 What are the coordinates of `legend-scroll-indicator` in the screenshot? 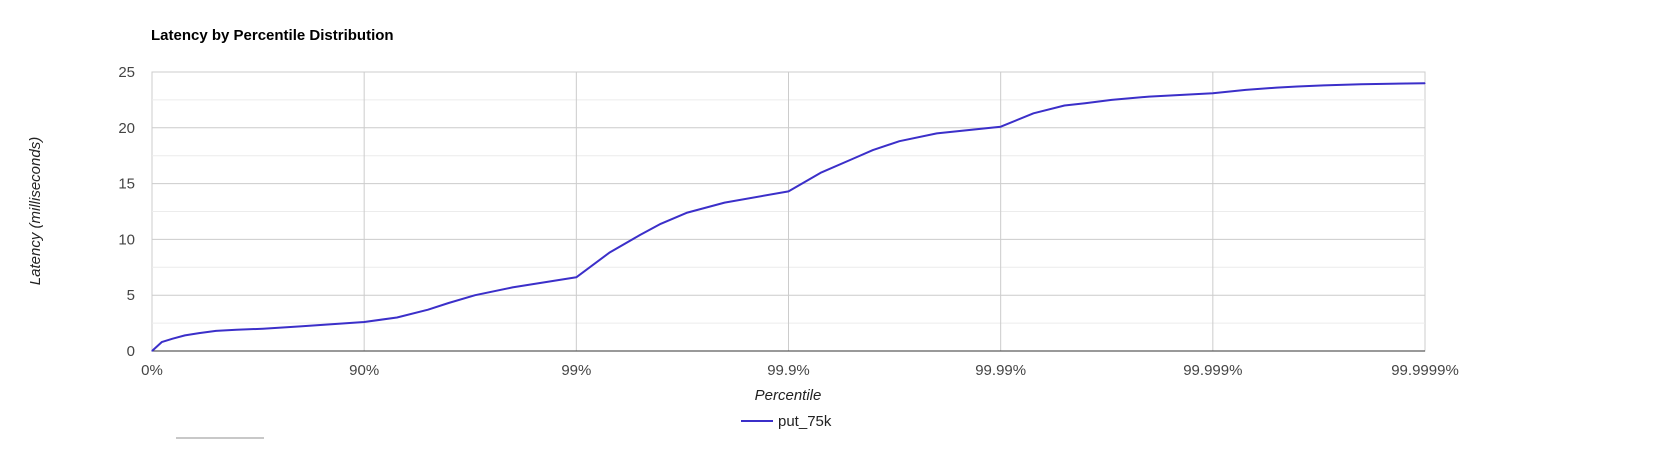 It's located at (220, 438).